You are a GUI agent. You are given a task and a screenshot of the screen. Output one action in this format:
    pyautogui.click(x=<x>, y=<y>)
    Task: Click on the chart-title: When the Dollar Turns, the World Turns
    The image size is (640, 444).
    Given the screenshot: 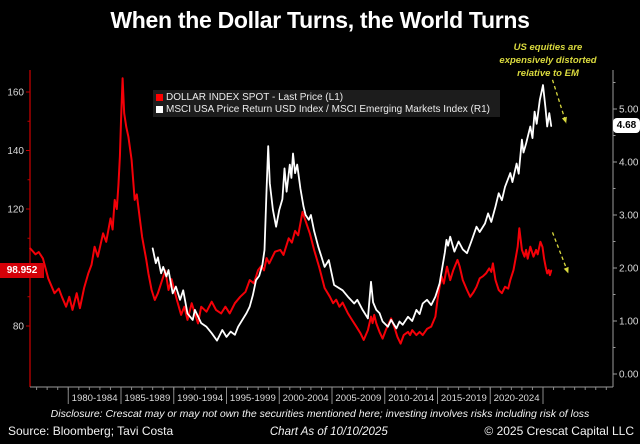 What is the action you would take?
    pyautogui.click(x=320, y=20)
    